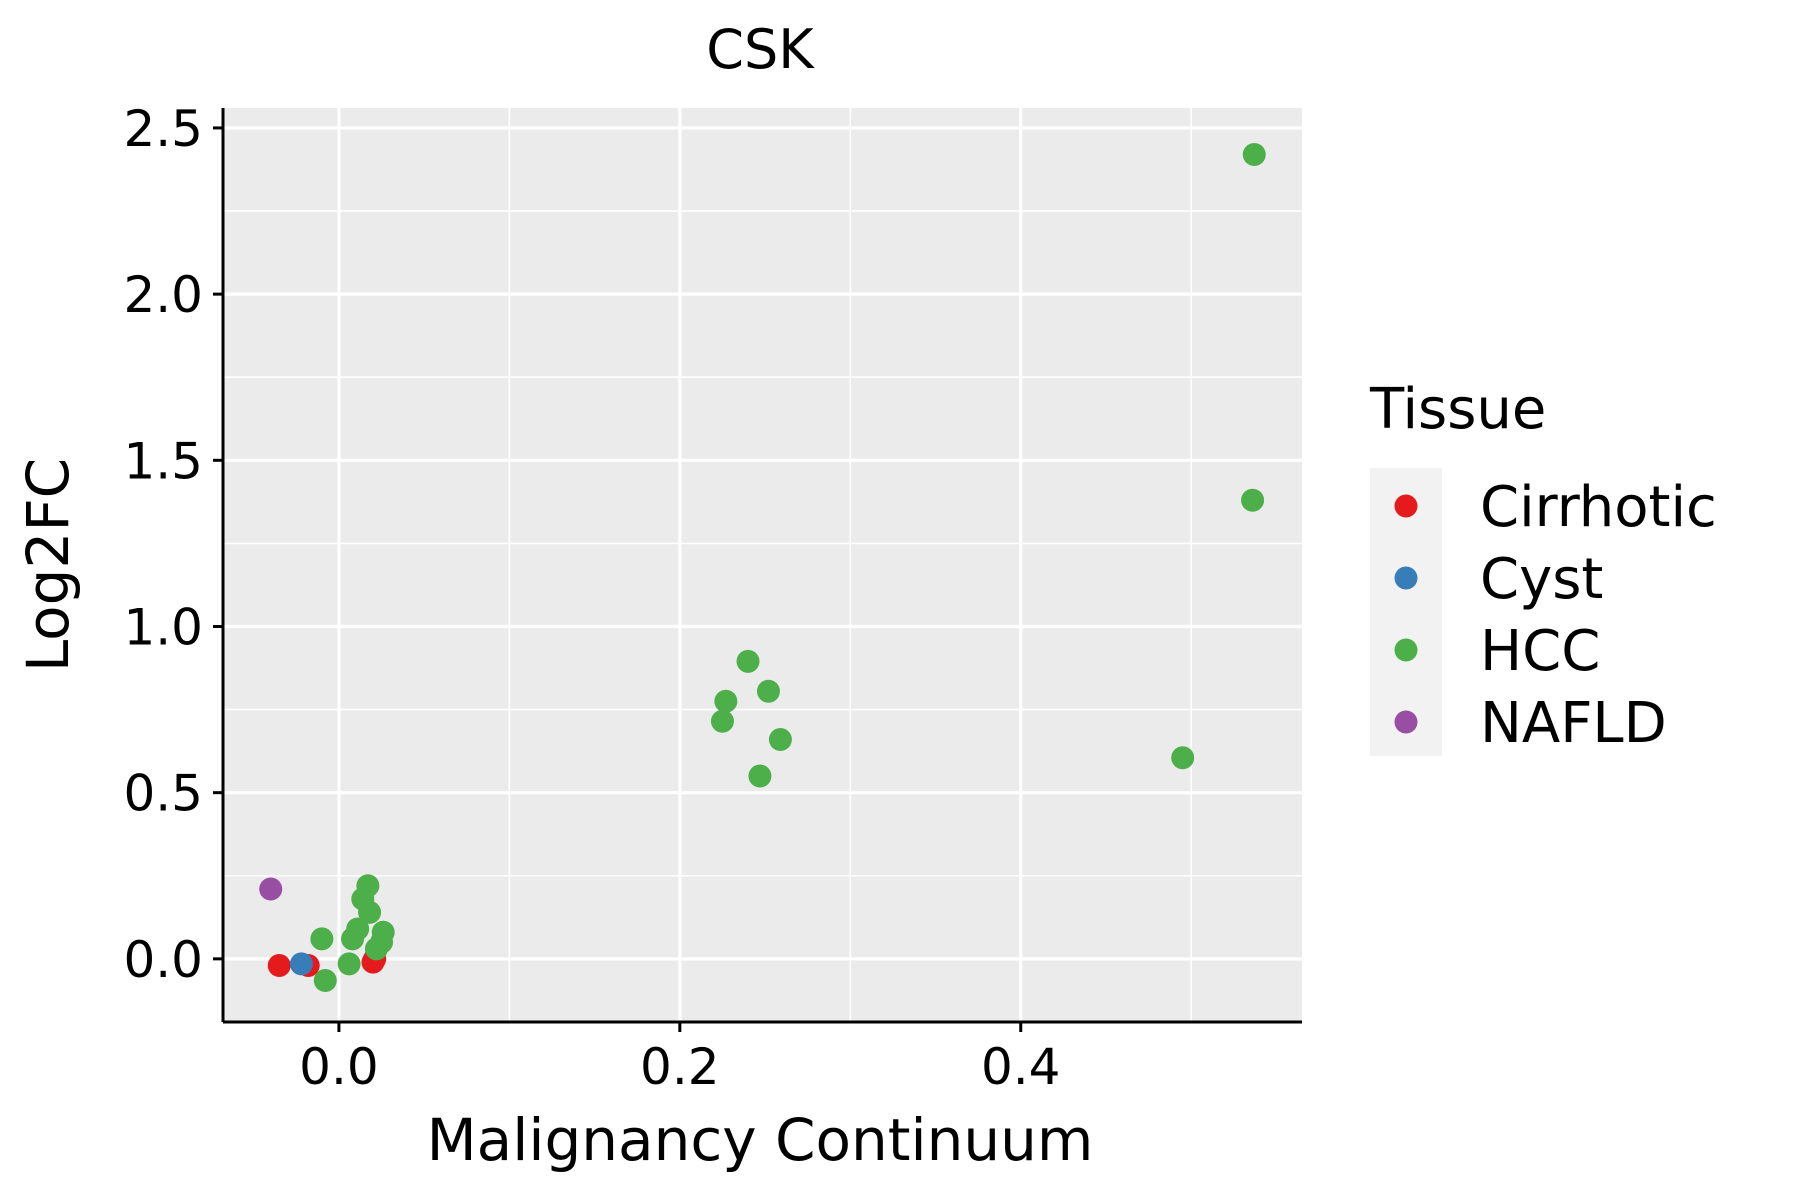 The width and height of the screenshot is (1800, 1200). I want to click on legend-key-hcc, so click(1406, 650).